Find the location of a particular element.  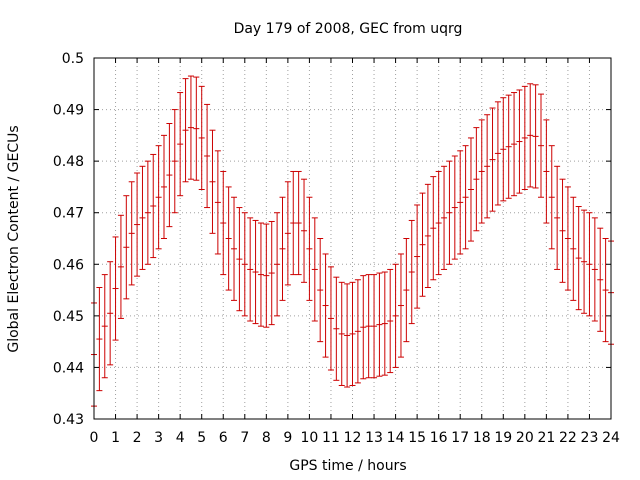

x-tick-label: 10 is located at coordinates (310, 438).